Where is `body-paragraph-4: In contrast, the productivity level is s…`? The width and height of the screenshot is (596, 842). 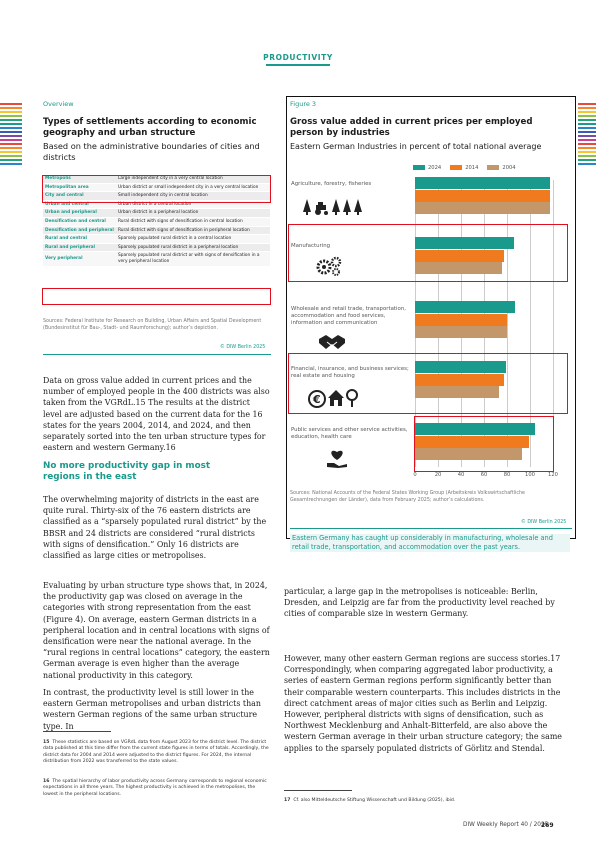
body-paragraph-4: In contrast, the productivity level is s… is located at coordinates (152, 709).